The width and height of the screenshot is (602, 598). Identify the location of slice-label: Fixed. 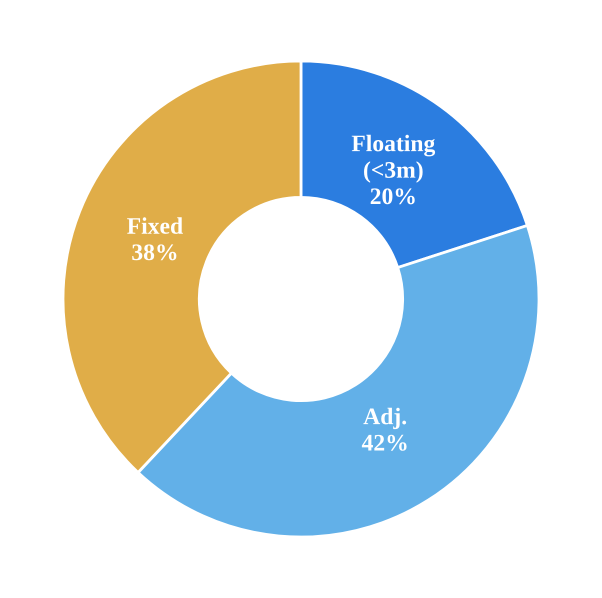
(155, 225).